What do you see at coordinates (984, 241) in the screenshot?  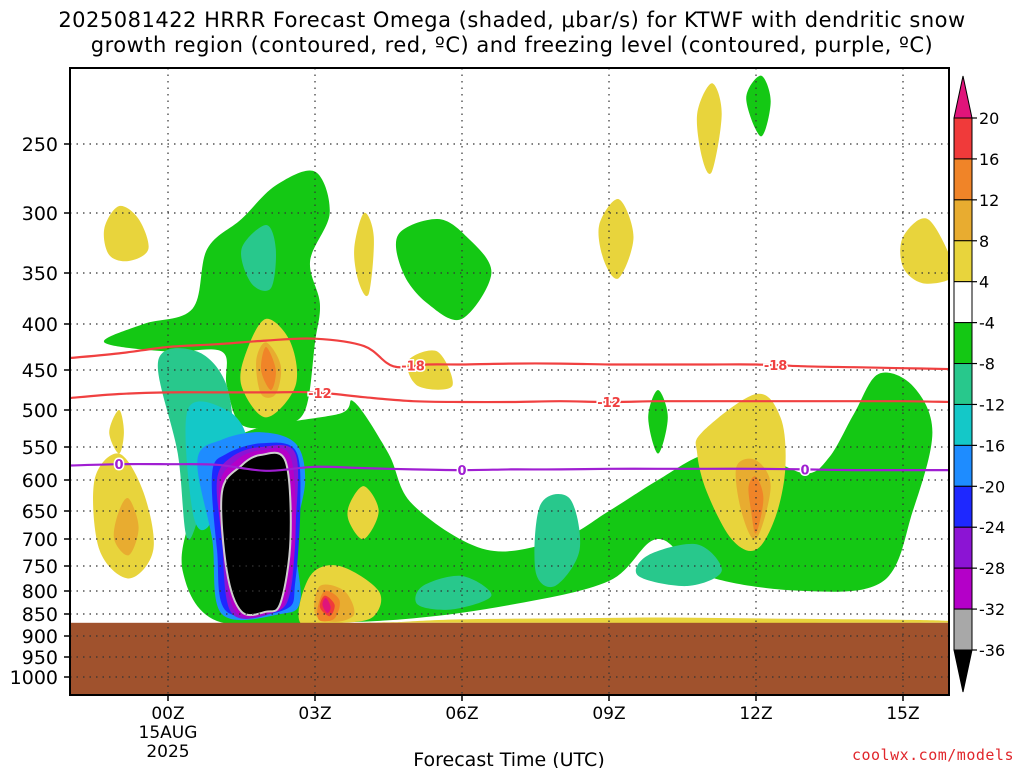 I see `colorbar-label: 8` at bounding box center [984, 241].